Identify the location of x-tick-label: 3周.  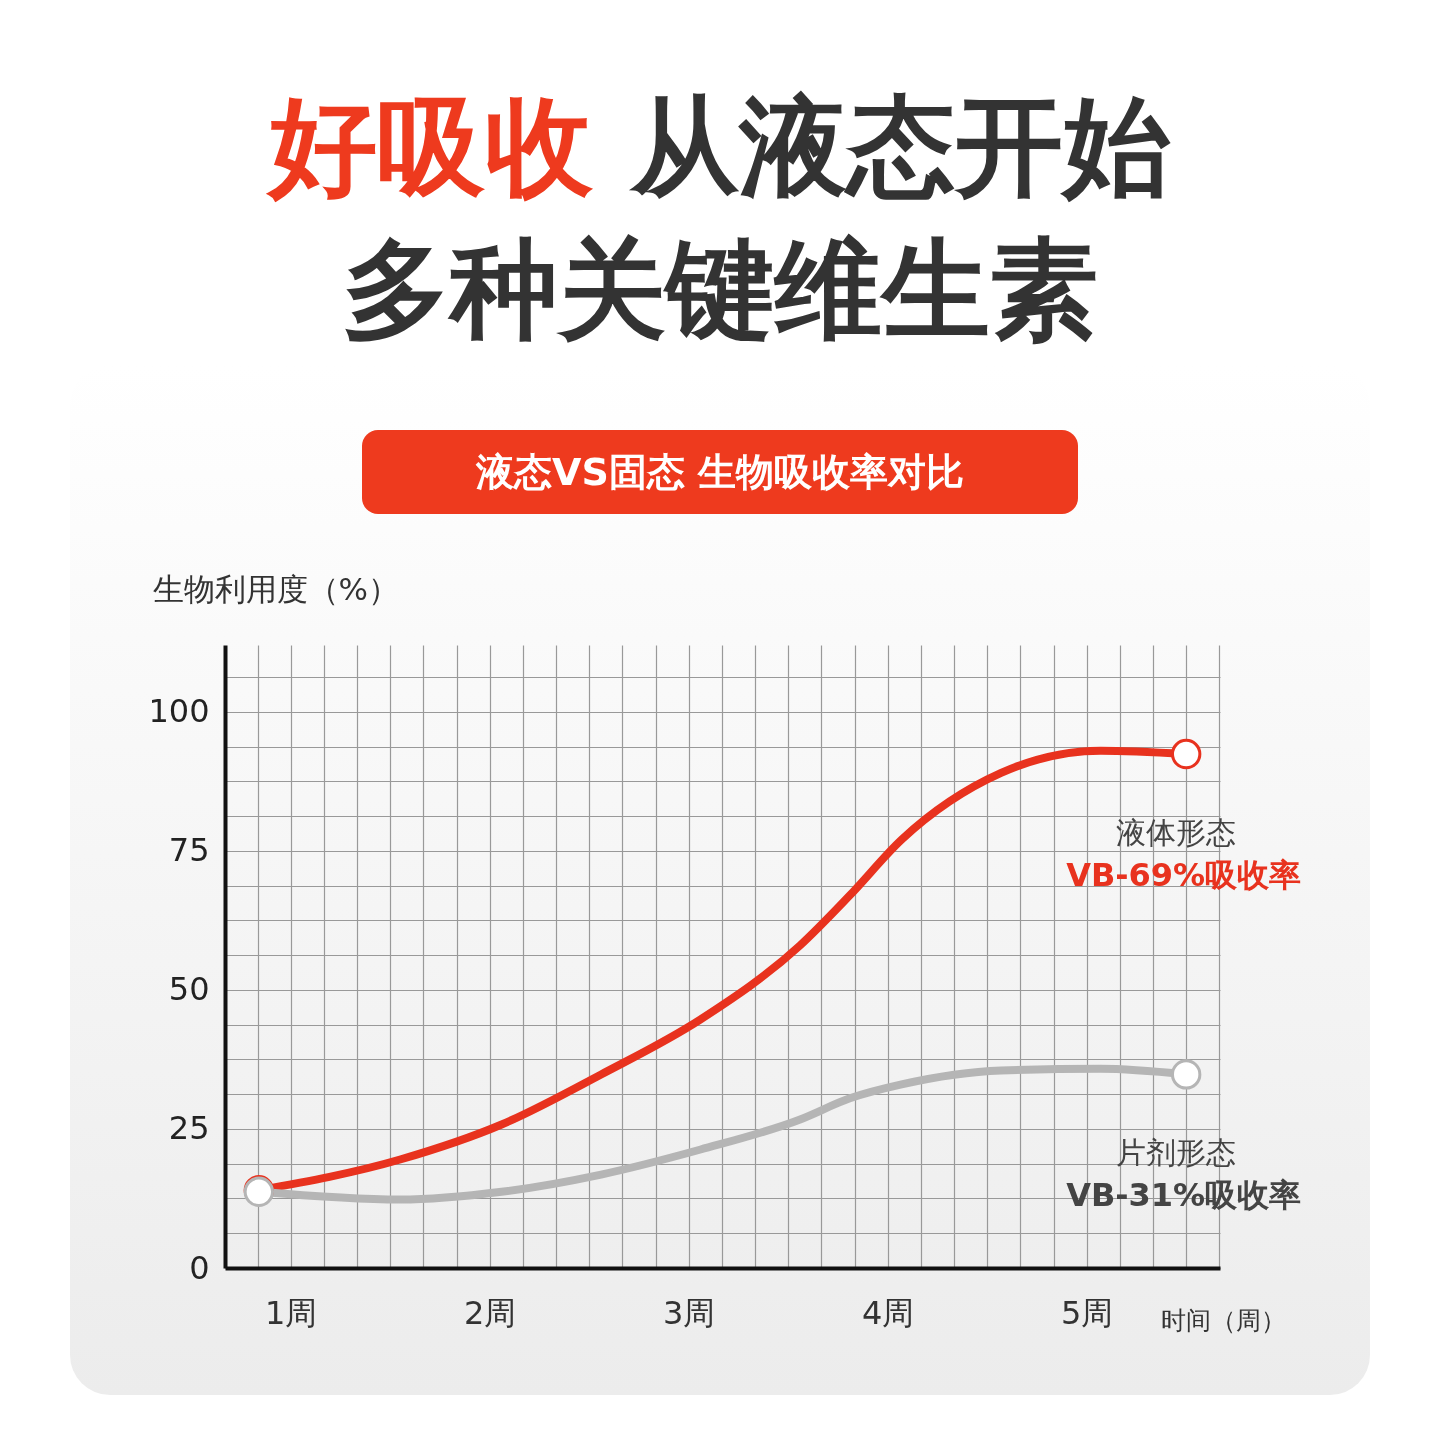
(689, 1312).